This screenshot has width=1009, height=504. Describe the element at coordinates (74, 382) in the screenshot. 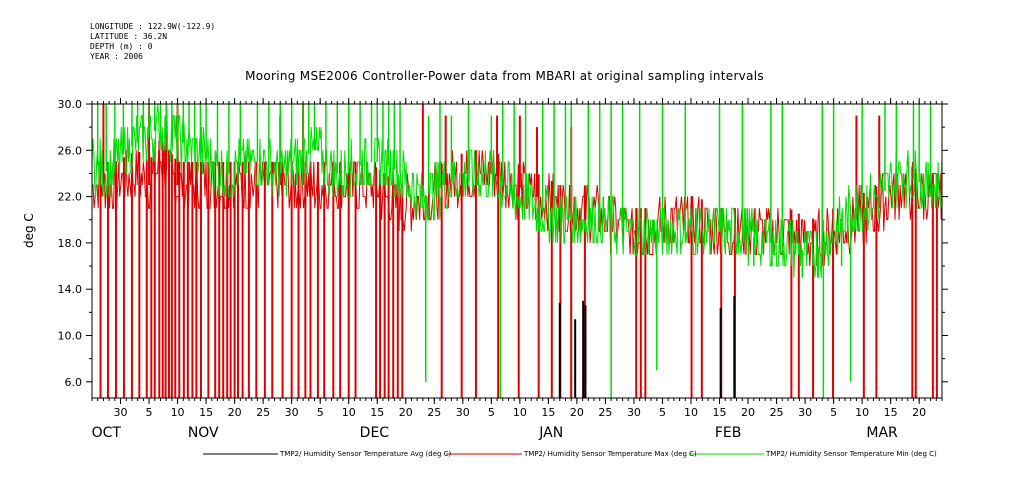

I see `y-tick-label: 6.0` at that location.